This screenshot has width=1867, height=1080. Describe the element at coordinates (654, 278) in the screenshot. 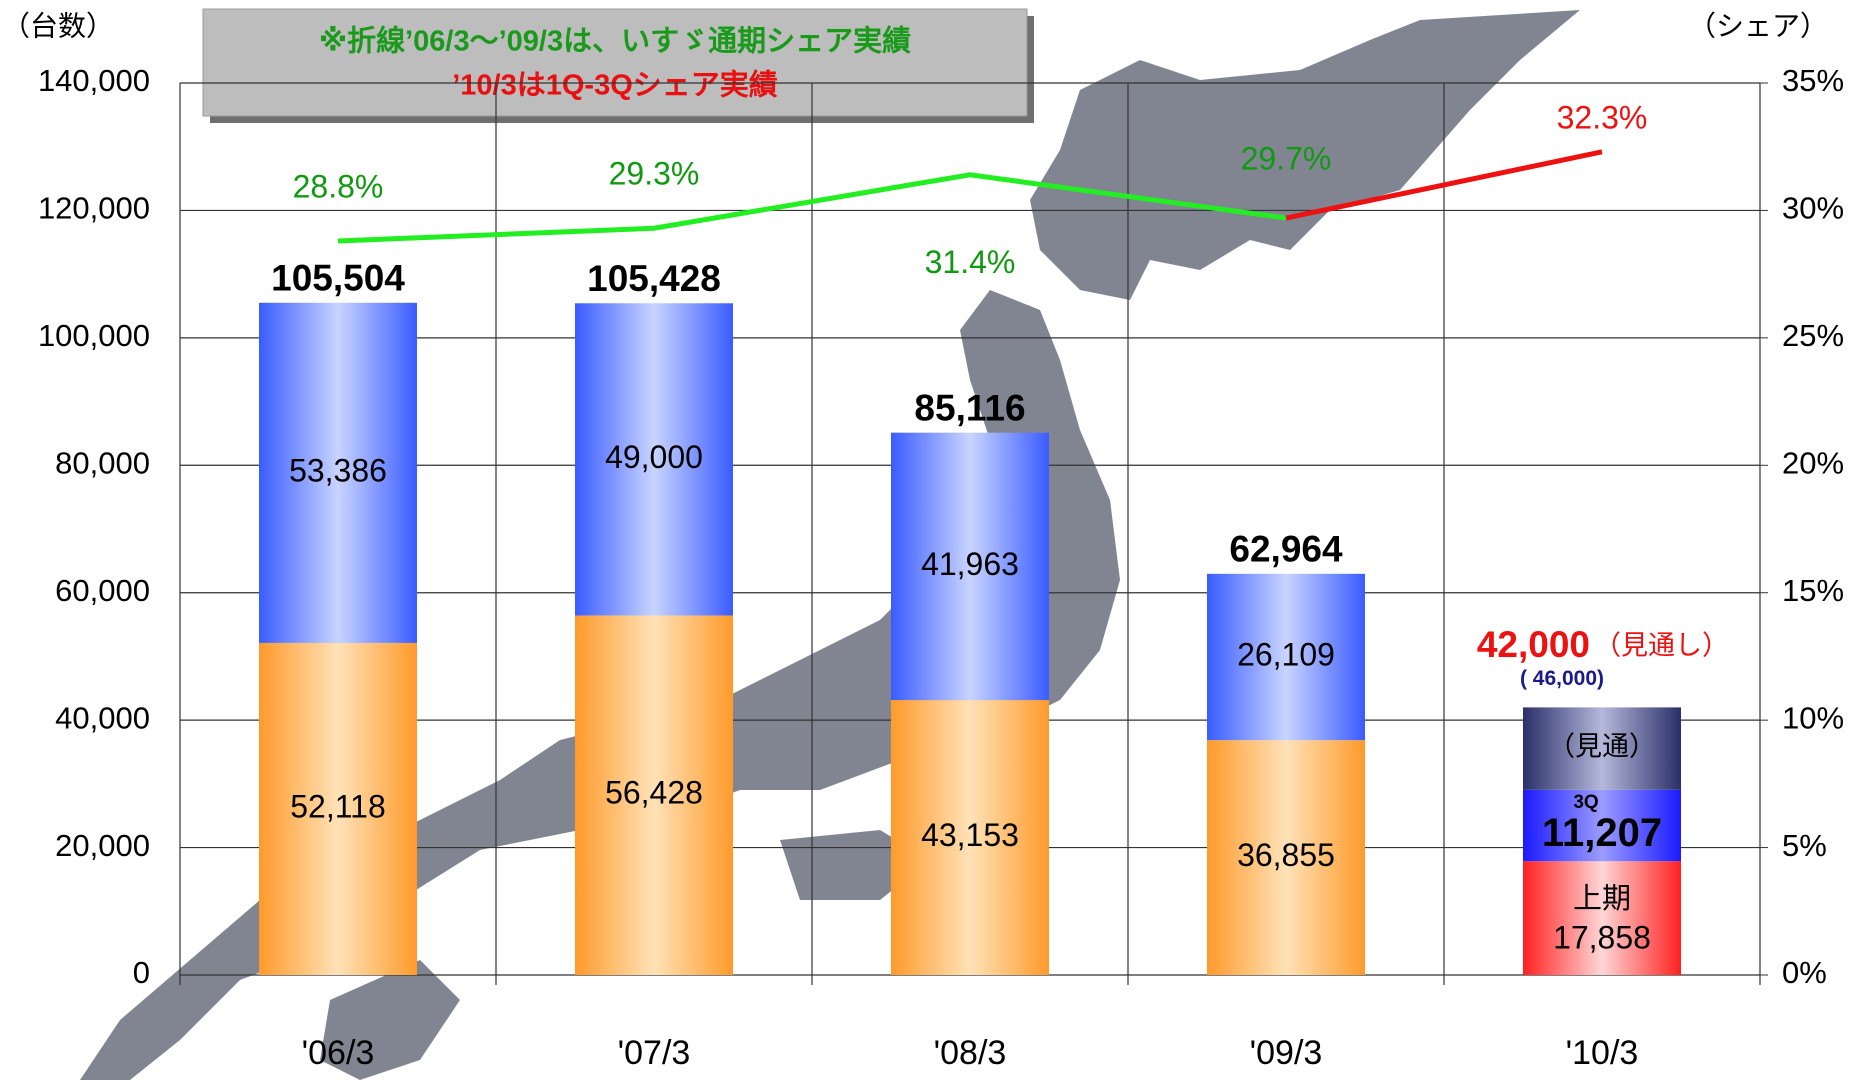

I see `total-label: 105,428` at that location.